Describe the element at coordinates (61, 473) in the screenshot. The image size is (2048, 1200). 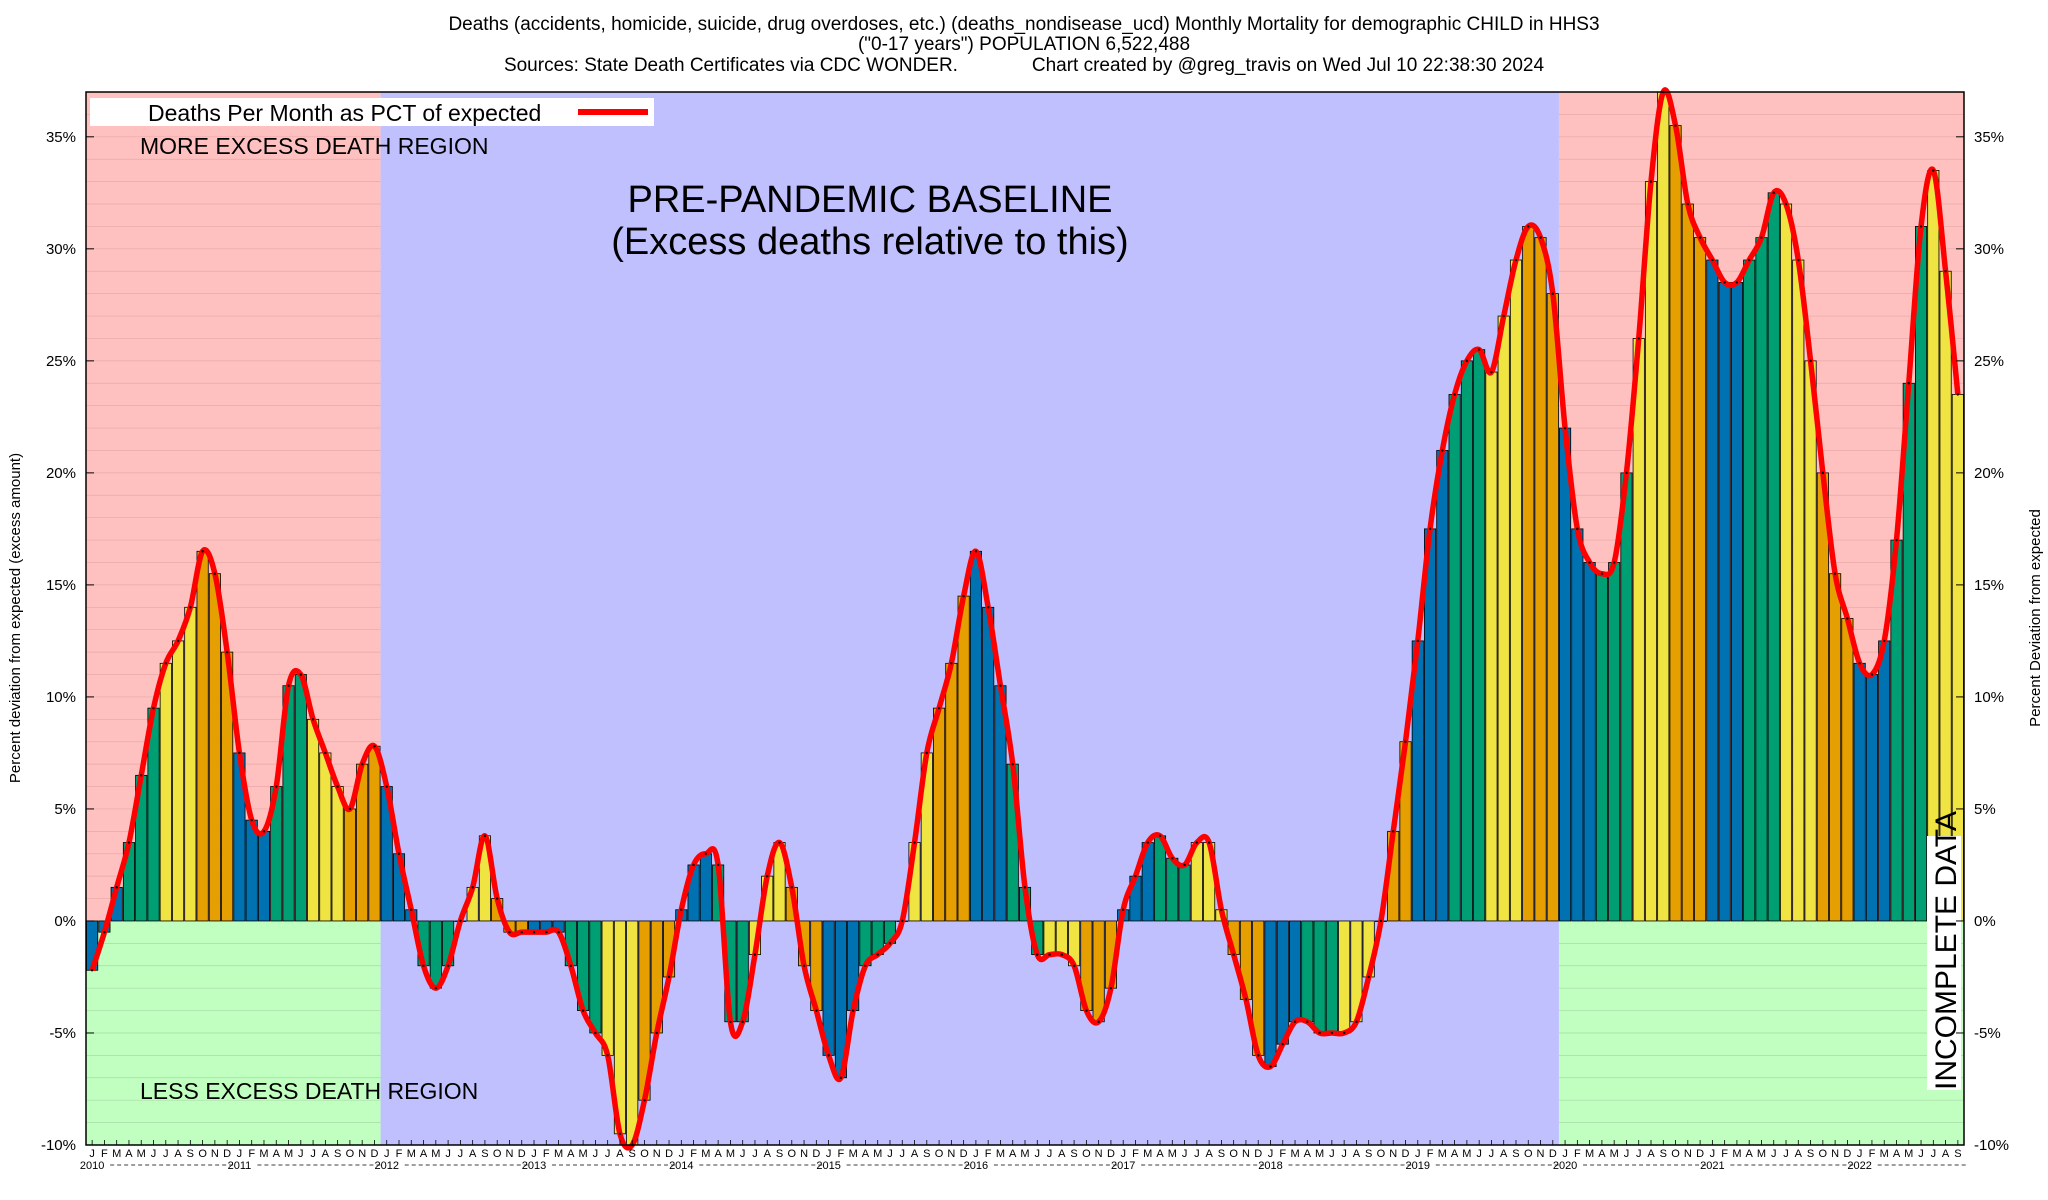
I see `y-tick-label-left: 20%` at that location.